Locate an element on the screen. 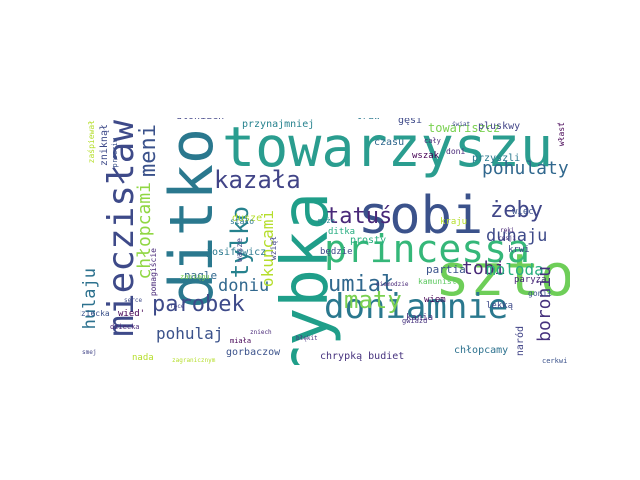 The width and height of the screenshot is (640, 480). word: hulaju is located at coordinates (90, 299).